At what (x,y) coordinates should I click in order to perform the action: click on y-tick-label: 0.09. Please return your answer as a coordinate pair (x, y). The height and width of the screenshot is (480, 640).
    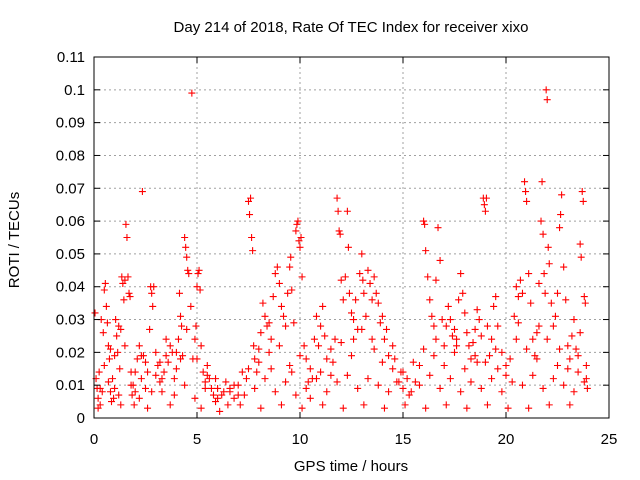
    Looking at the image, I should click on (70, 123).